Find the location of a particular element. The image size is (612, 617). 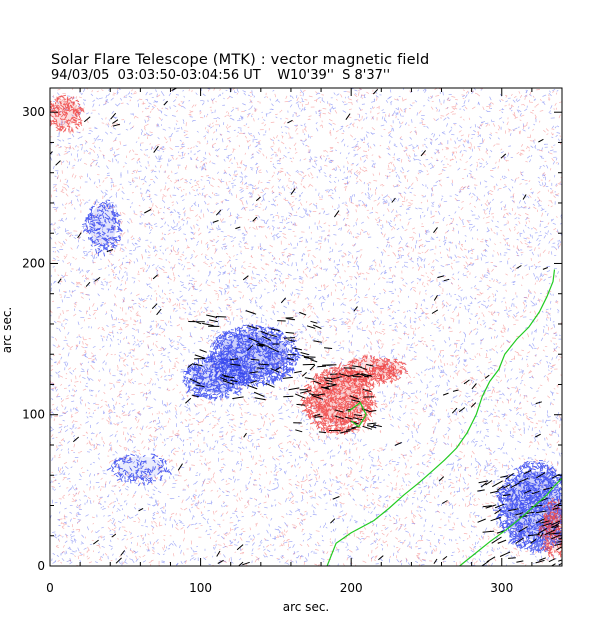

y-tick-label: 300 is located at coordinates (33, 112).